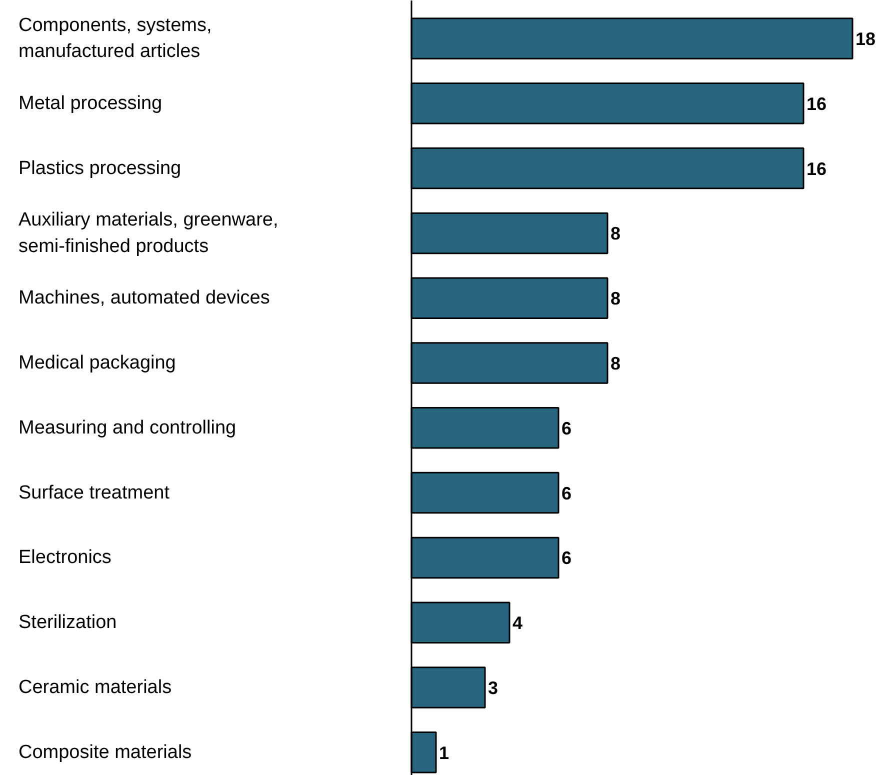  What do you see at coordinates (105, 752) in the screenshot?
I see `y-tick-label: Composite materials` at bounding box center [105, 752].